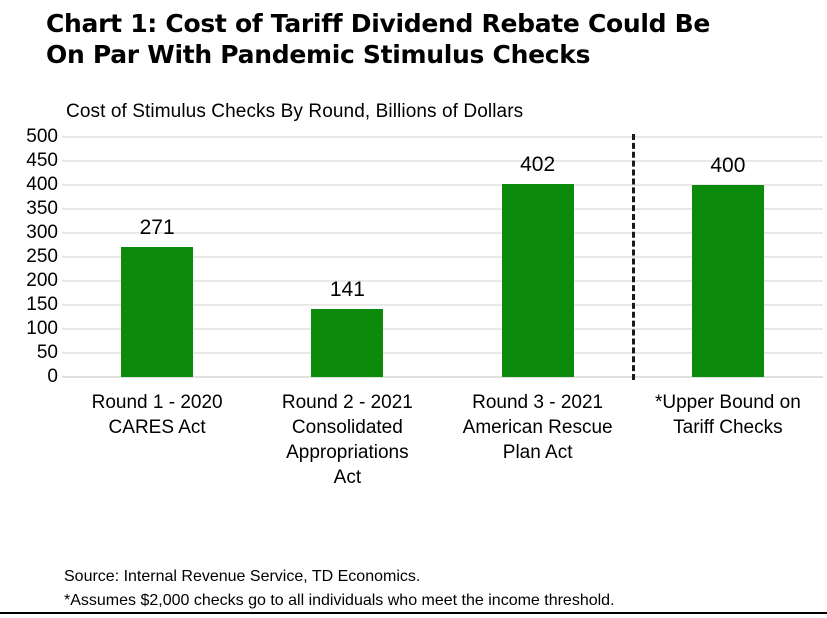 Image resolution: width=827 pixels, height=618 pixels. Describe the element at coordinates (42, 184) in the screenshot. I see `y-axis-tick-label: 400` at that location.